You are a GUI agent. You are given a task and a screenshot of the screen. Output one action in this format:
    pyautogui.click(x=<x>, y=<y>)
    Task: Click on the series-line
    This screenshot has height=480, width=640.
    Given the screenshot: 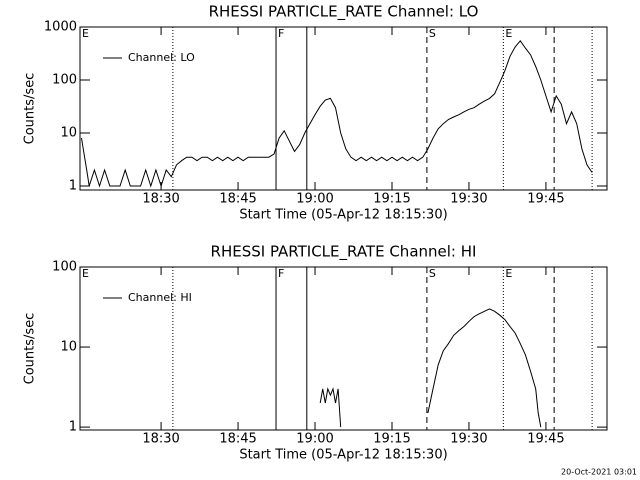 What is the action you would take?
    pyautogui.click(x=430, y=368)
    